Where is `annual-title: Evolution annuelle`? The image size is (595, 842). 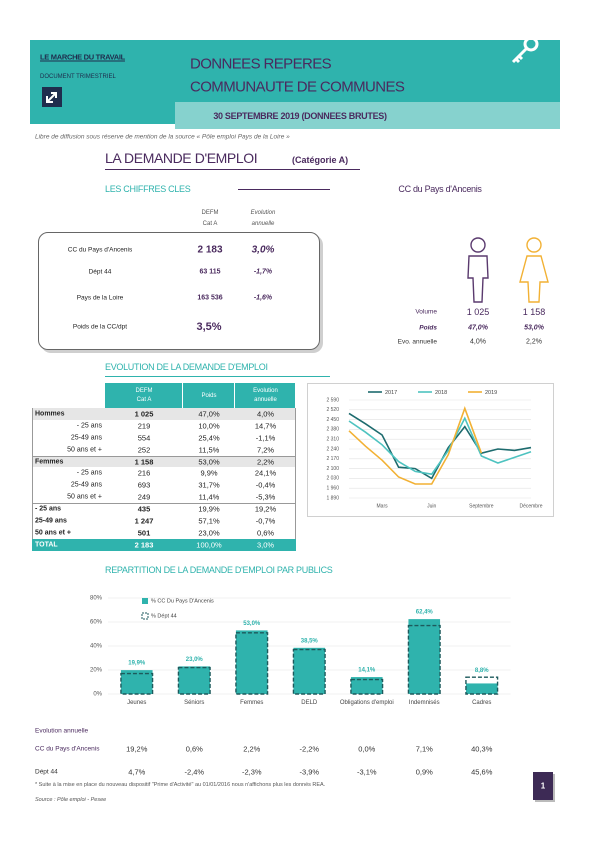
annual-title: Evolution annuelle is located at coordinates (62, 731).